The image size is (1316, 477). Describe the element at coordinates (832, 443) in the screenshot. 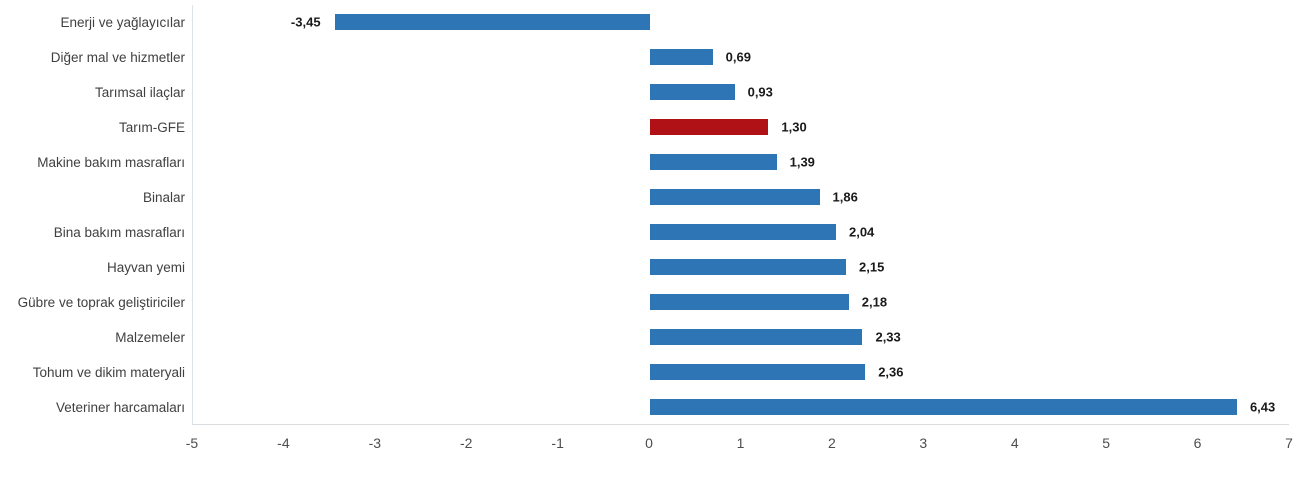

I see `x-tick-label: 2` at that location.